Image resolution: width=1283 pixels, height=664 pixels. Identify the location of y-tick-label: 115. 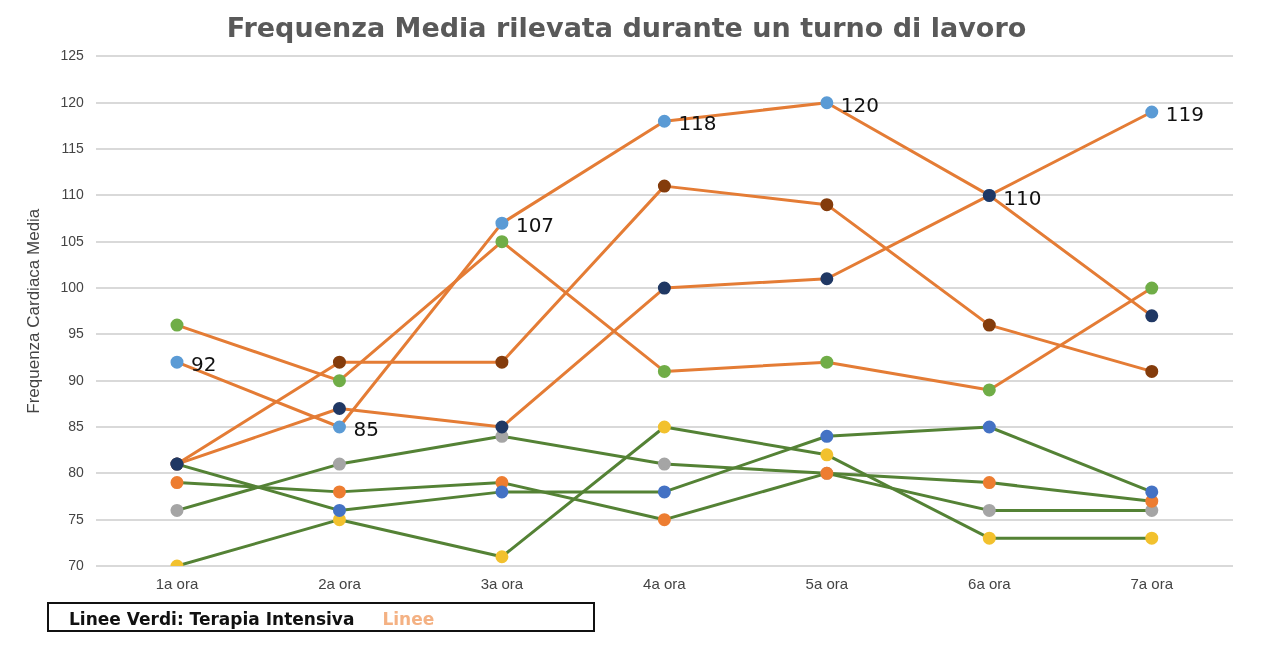
(72, 147).